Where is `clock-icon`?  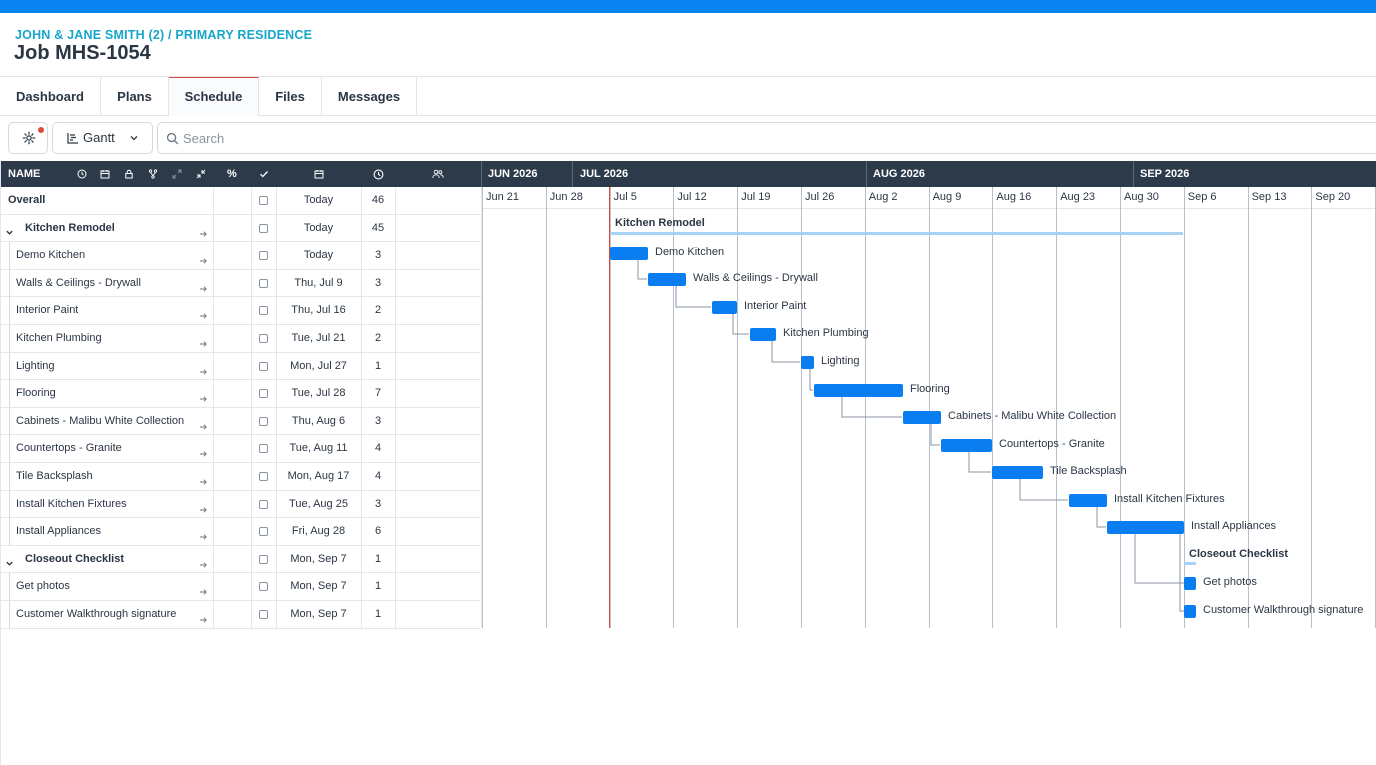 clock-icon is located at coordinates (378, 174).